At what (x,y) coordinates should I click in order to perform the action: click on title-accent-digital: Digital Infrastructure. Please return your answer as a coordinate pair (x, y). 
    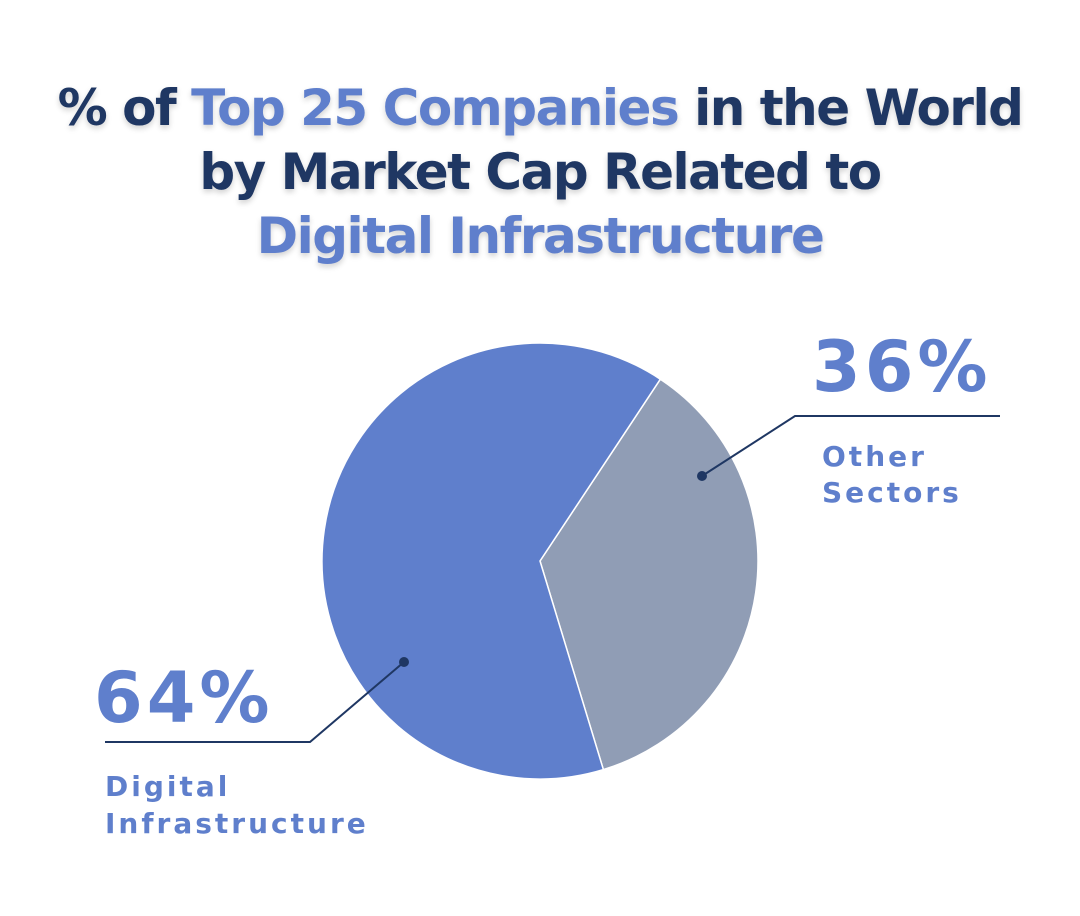
    Looking at the image, I should click on (540, 236).